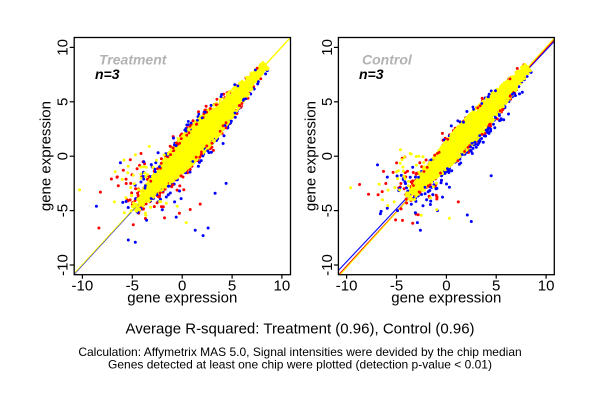  I want to click on svg-text: Treatment, so click(133, 60).